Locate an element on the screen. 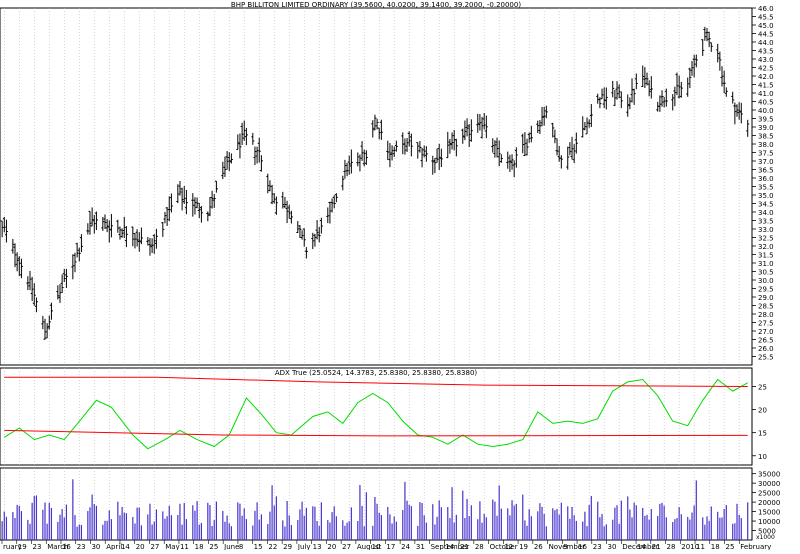  x-tick-label: May is located at coordinates (172, 546).